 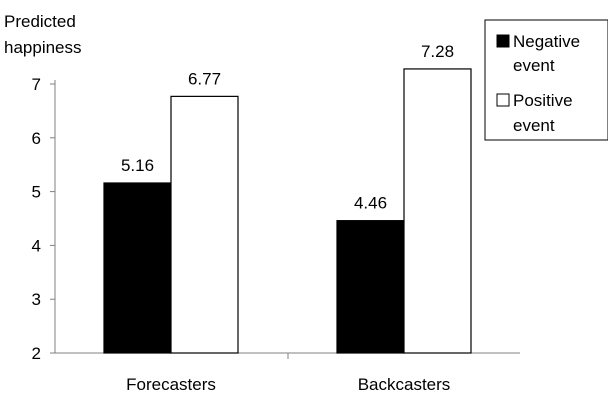 What do you see at coordinates (503, 100) in the screenshot?
I see `legend-swatch-positive` at bounding box center [503, 100].